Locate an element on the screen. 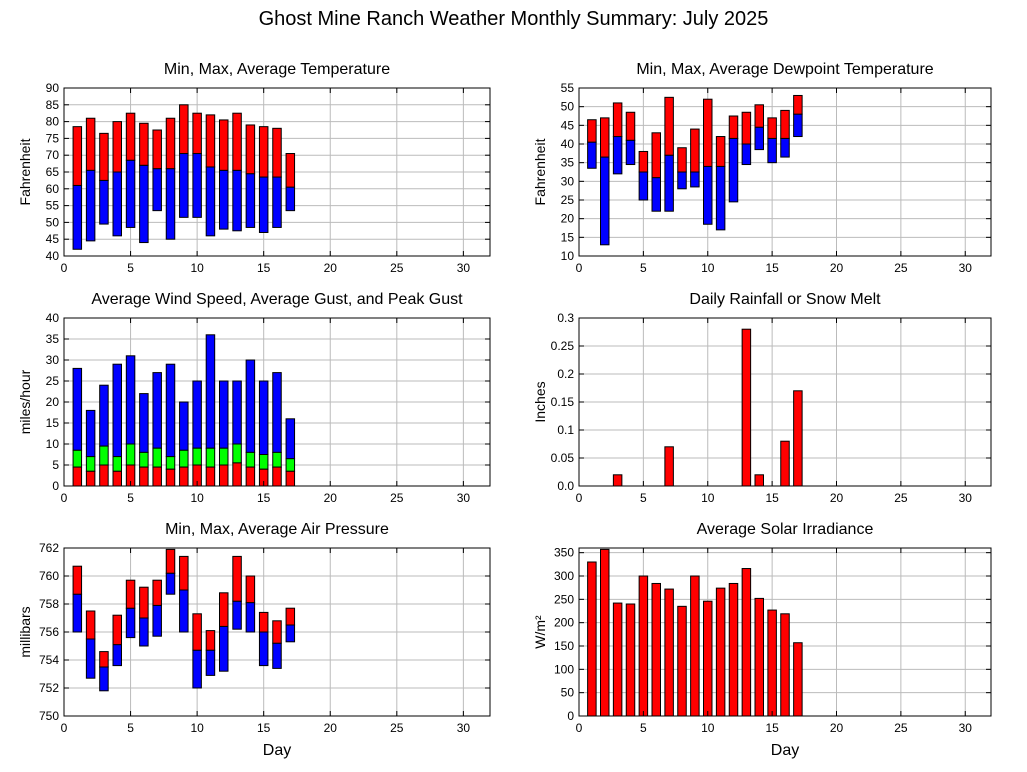 This screenshot has width=1027, height=772. y-tick-label: 750 is located at coordinates (49, 716).